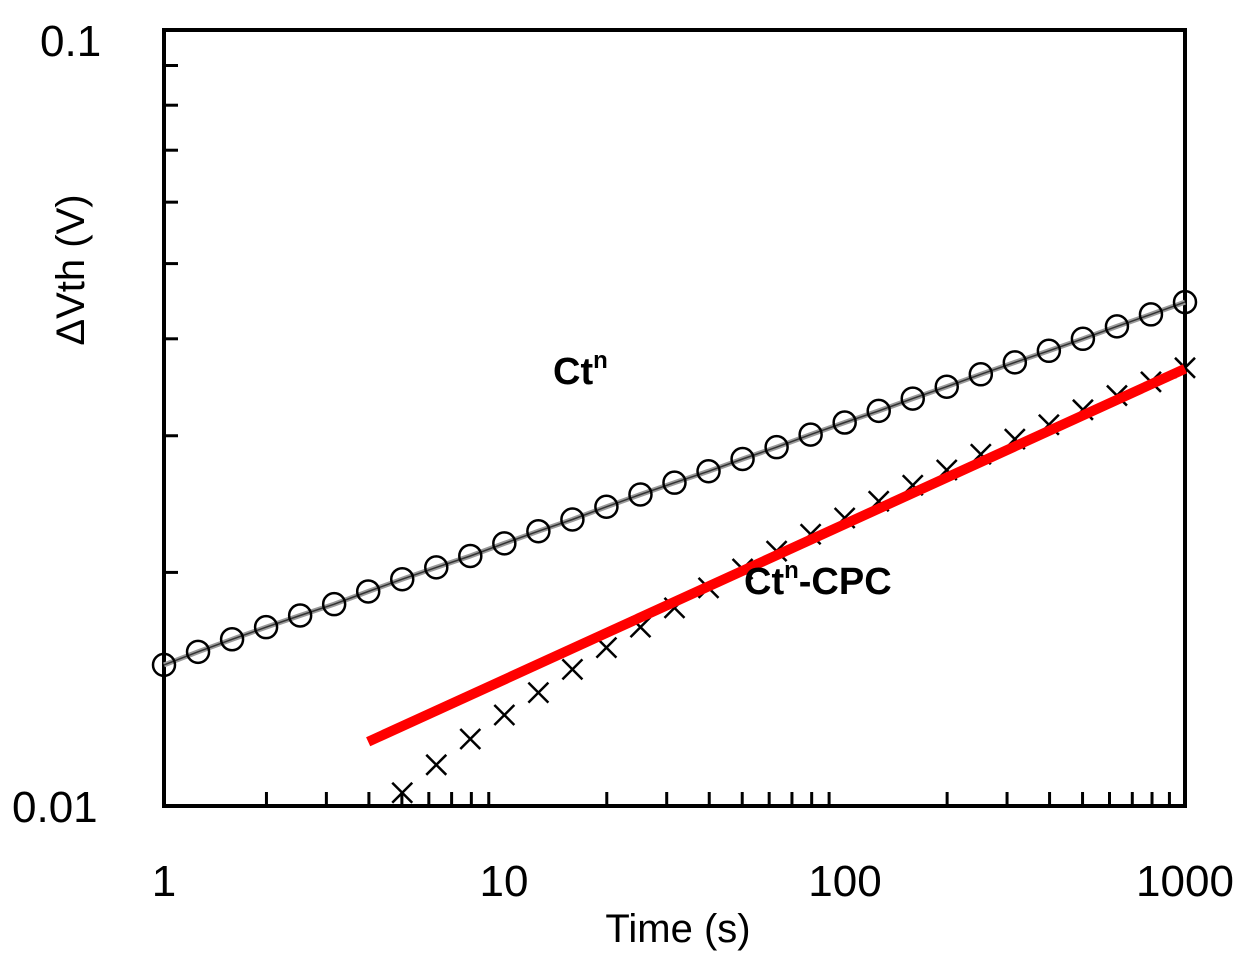 Image resolution: width=1251 pixels, height=960 pixels. I want to click on y-tick-label-0.01: 0.01, so click(55, 807).